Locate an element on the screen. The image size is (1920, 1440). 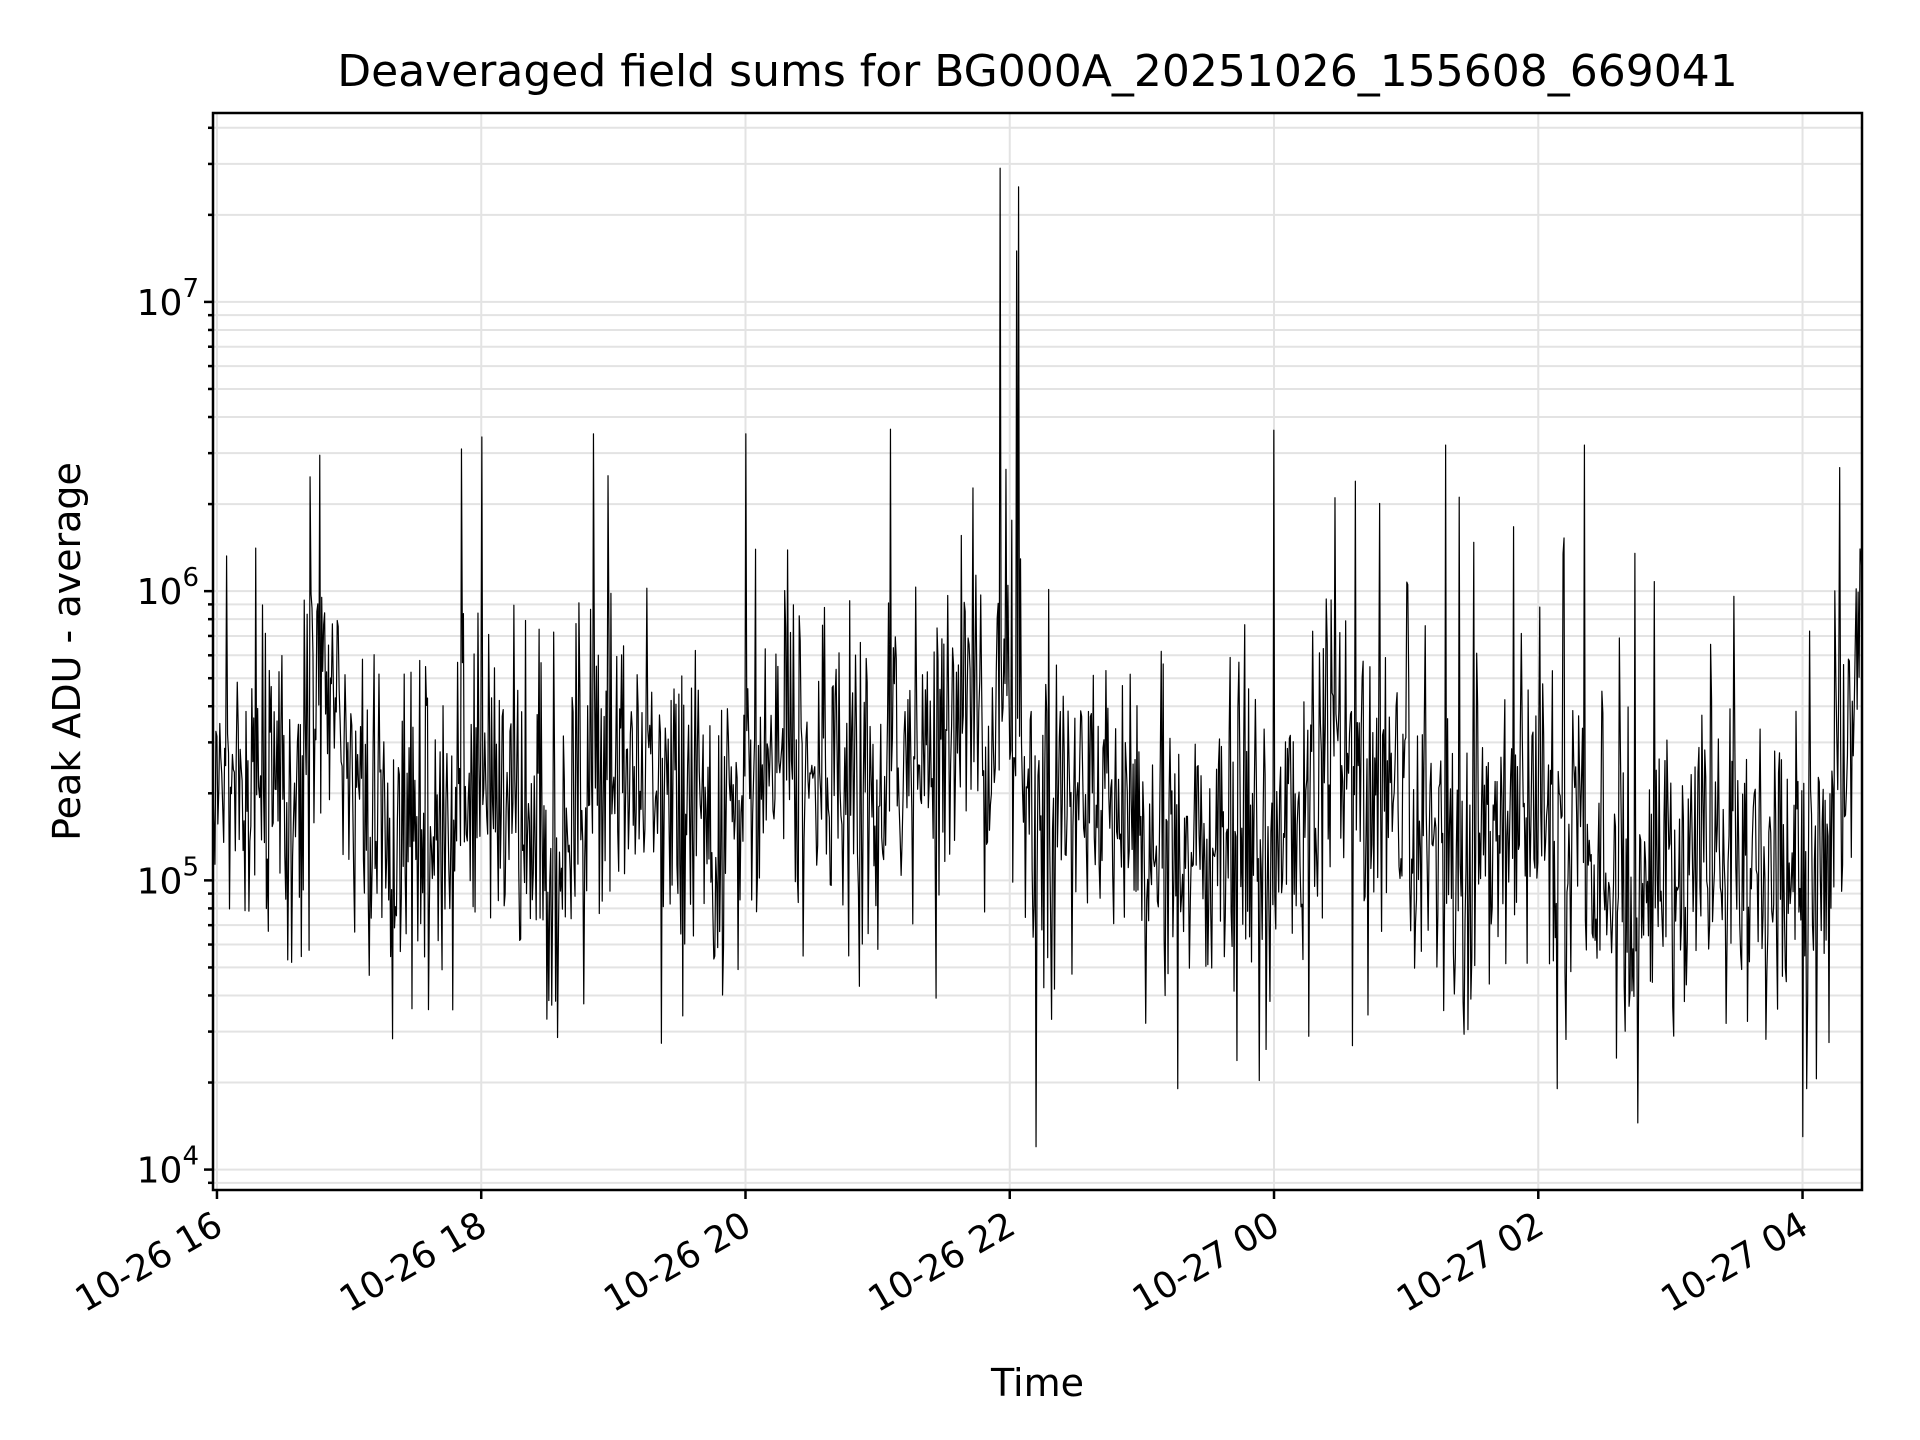
y-tick-label-exponent: 4 is located at coordinates (190, 1157).